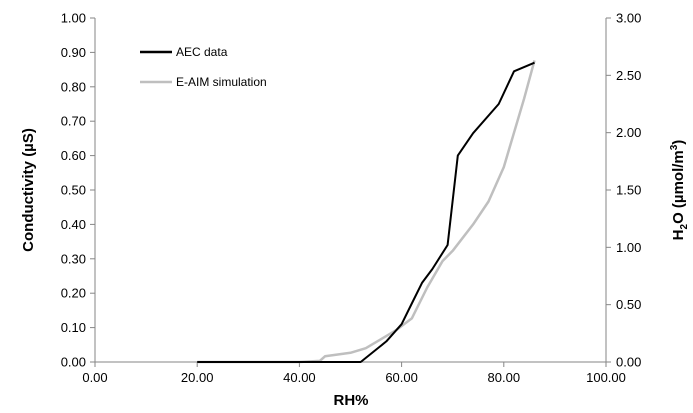 This screenshot has width=693, height=413. Describe the element at coordinates (299, 377) in the screenshot. I see `x-tick-label: 40.00` at that location.